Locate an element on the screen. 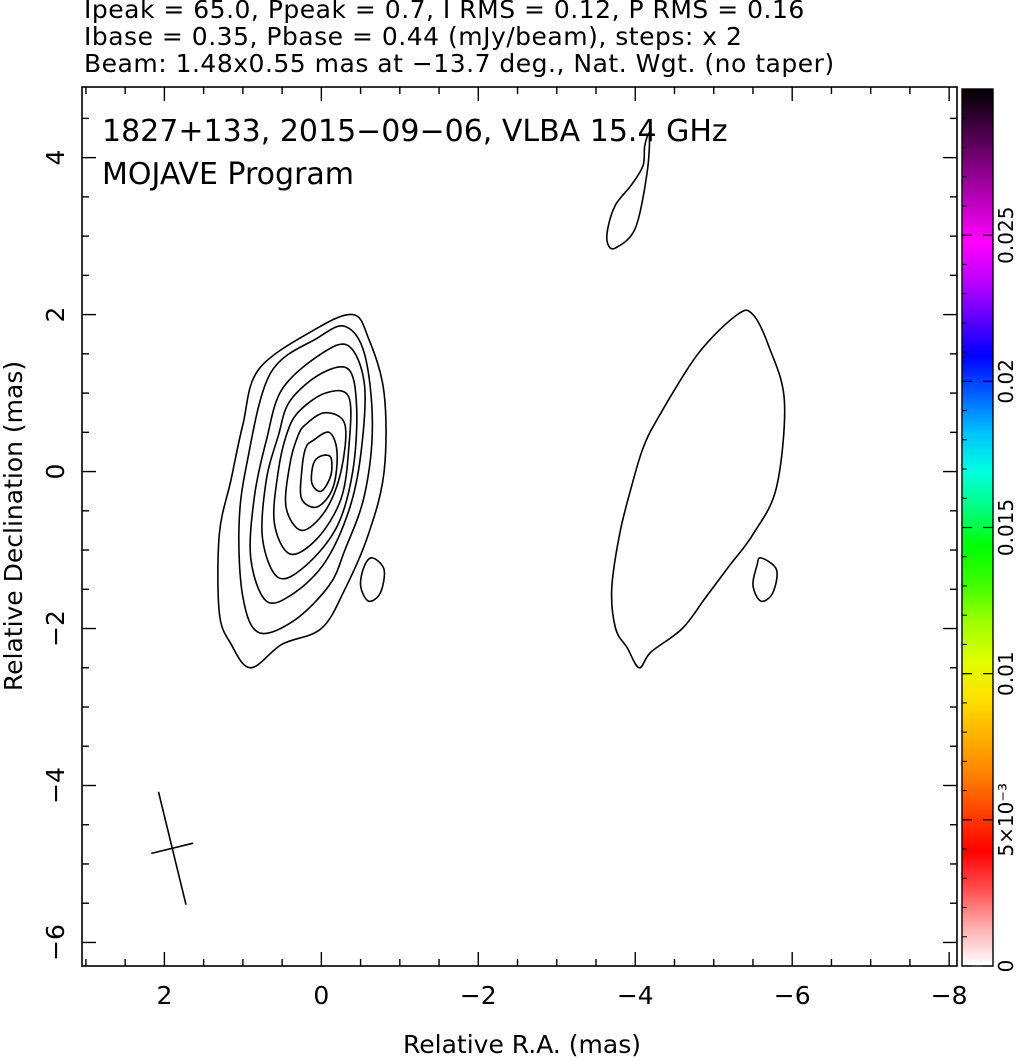 This screenshot has width=1022, height=1061. colorbar-tick-label: 0 is located at coordinates (1006, 966).